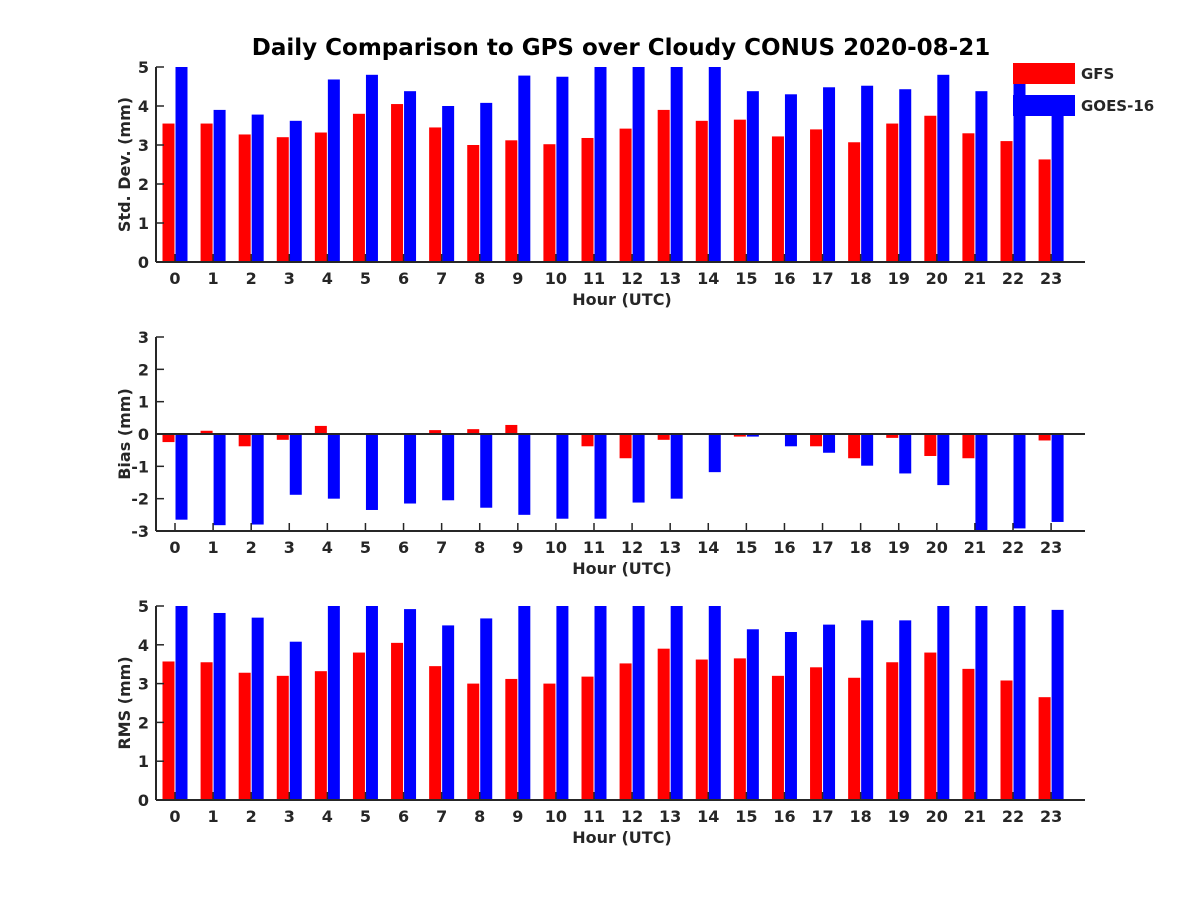 The width and height of the screenshot is (1200, 900). I want to click on x-tick-label: 2, so click(251, 816).